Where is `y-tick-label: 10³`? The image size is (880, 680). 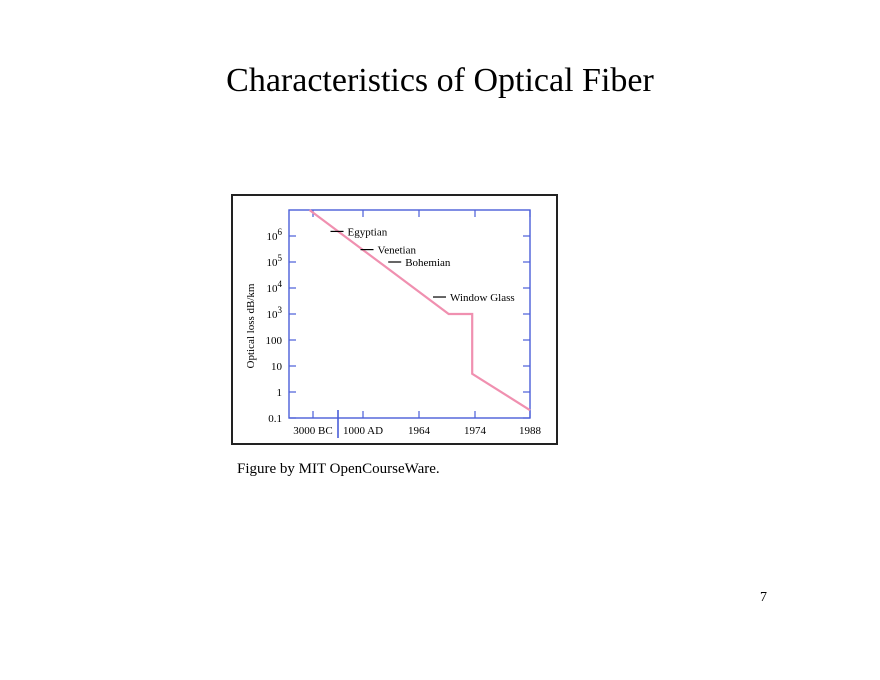 y-tick-label: 10³ is located at coordinates (275, 313).